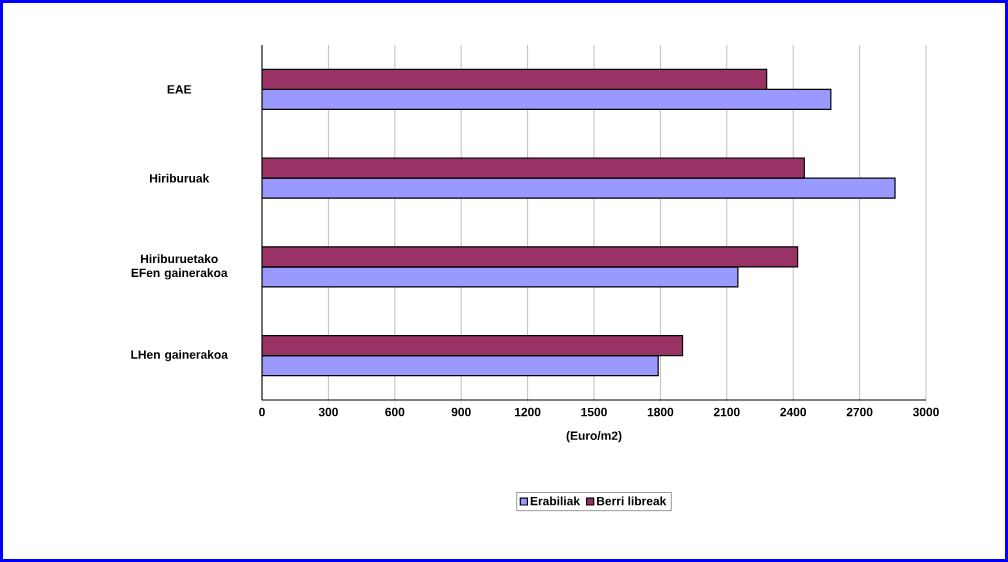 This screenshot has height=562, width=1008. What do you see at coordinates (594, 412) in the screenshot?
I see `x-tick-label: 1500` at bounding box center [594, 412].